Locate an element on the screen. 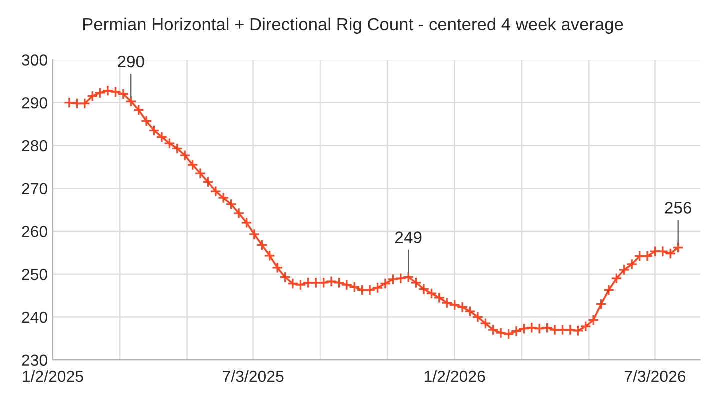 The width and height of the screenshot is (706, 397). annotation: 249 is located at coordinates (409, 238).